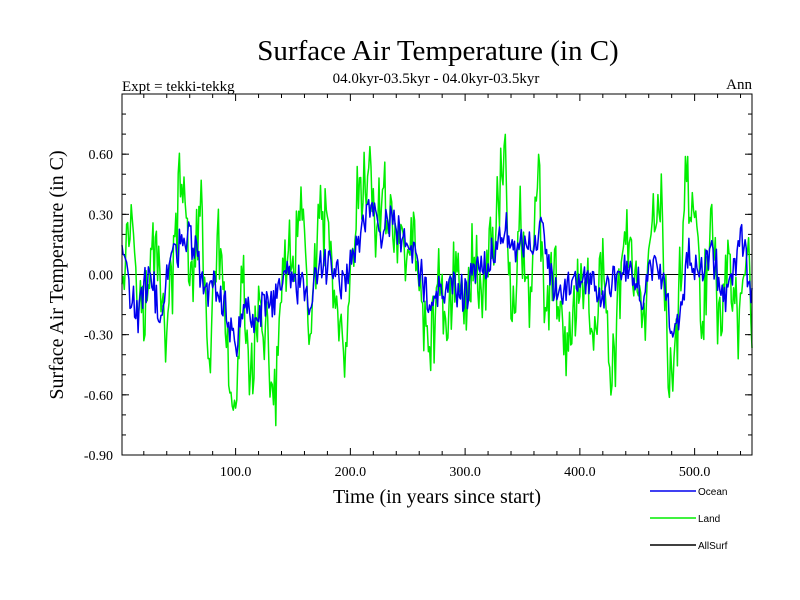 The height and width of the screenshot is (600, 800). What do you see at coordinates (695, 472) in the screenshot?
I see `x-tick-label: 500.0` at bounding box center [695, 472].